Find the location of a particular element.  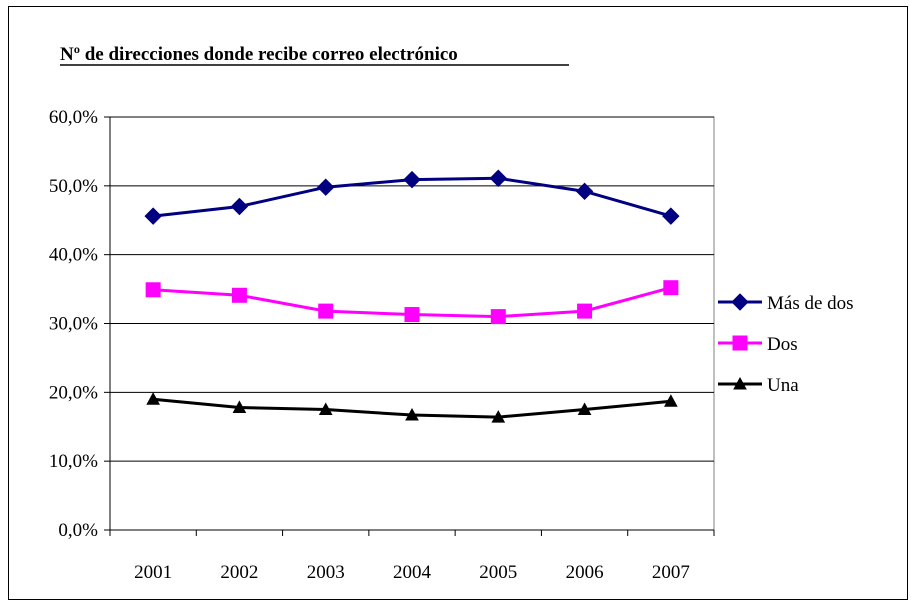

y-tick-label: 30,0% is located at coordinates (73, 324).